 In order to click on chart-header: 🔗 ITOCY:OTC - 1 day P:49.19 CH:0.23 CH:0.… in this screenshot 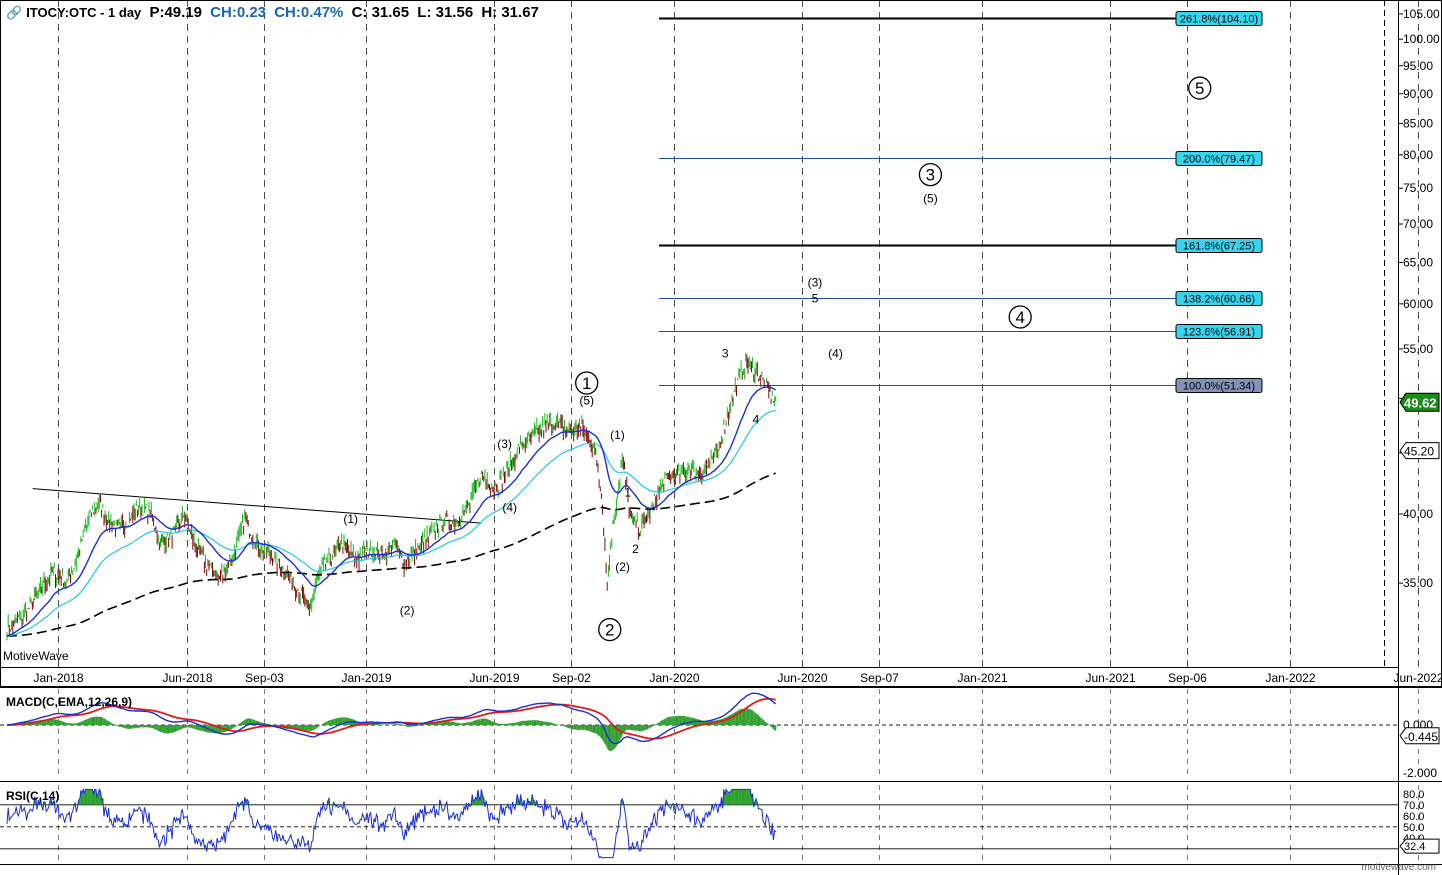, I will do `click(274, 12)`.